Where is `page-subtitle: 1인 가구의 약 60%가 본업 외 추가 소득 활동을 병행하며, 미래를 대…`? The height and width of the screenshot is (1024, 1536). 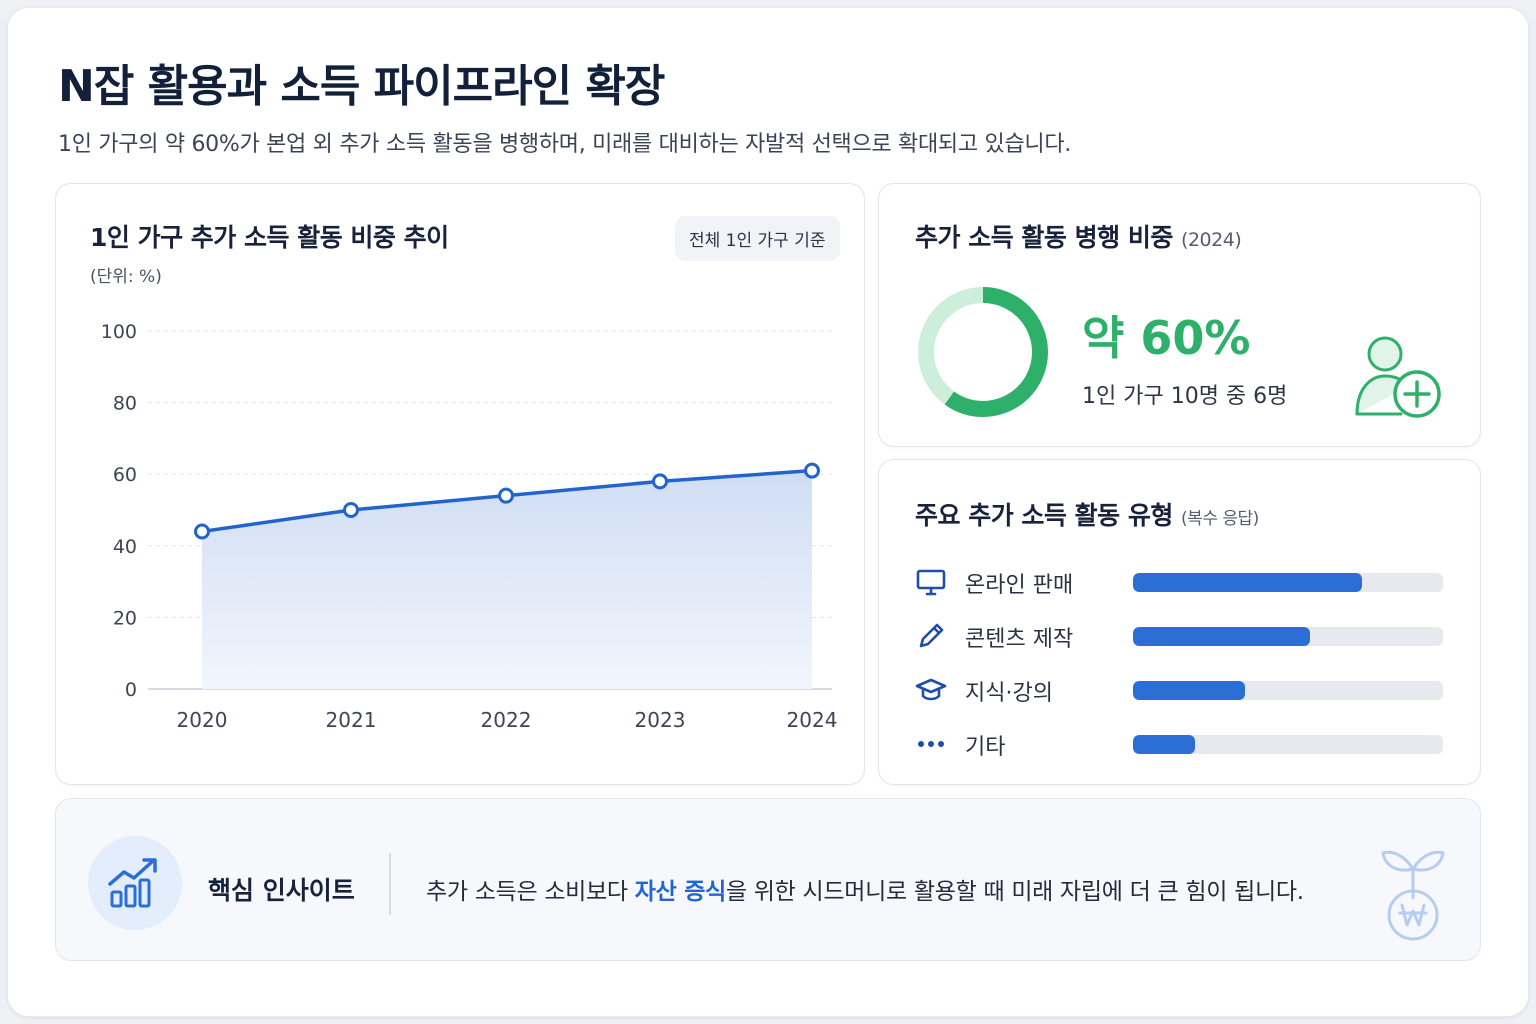
page-subtitle: 1인 가구의 약 60%가 본업 외 추가 소득 활동을 병행하며, 미래를 대… is located at coordinates (564, 144).